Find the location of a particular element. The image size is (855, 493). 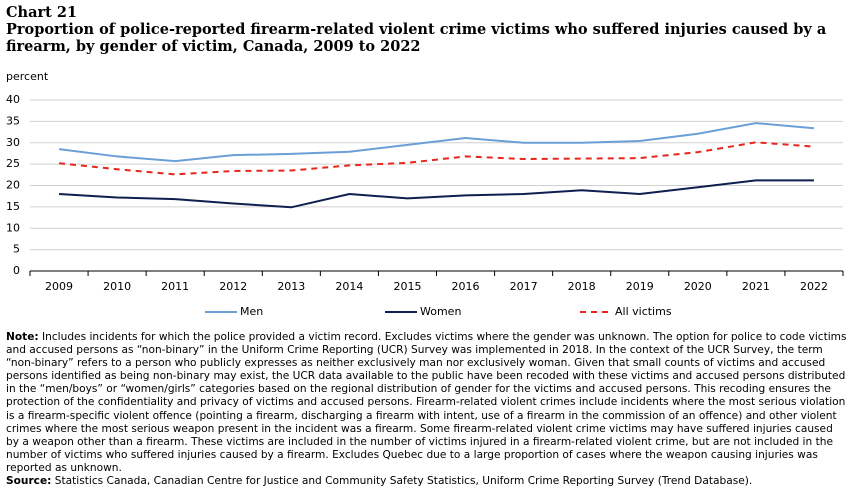

x-tick-label: 2020 is located at coordinates (698, 286).